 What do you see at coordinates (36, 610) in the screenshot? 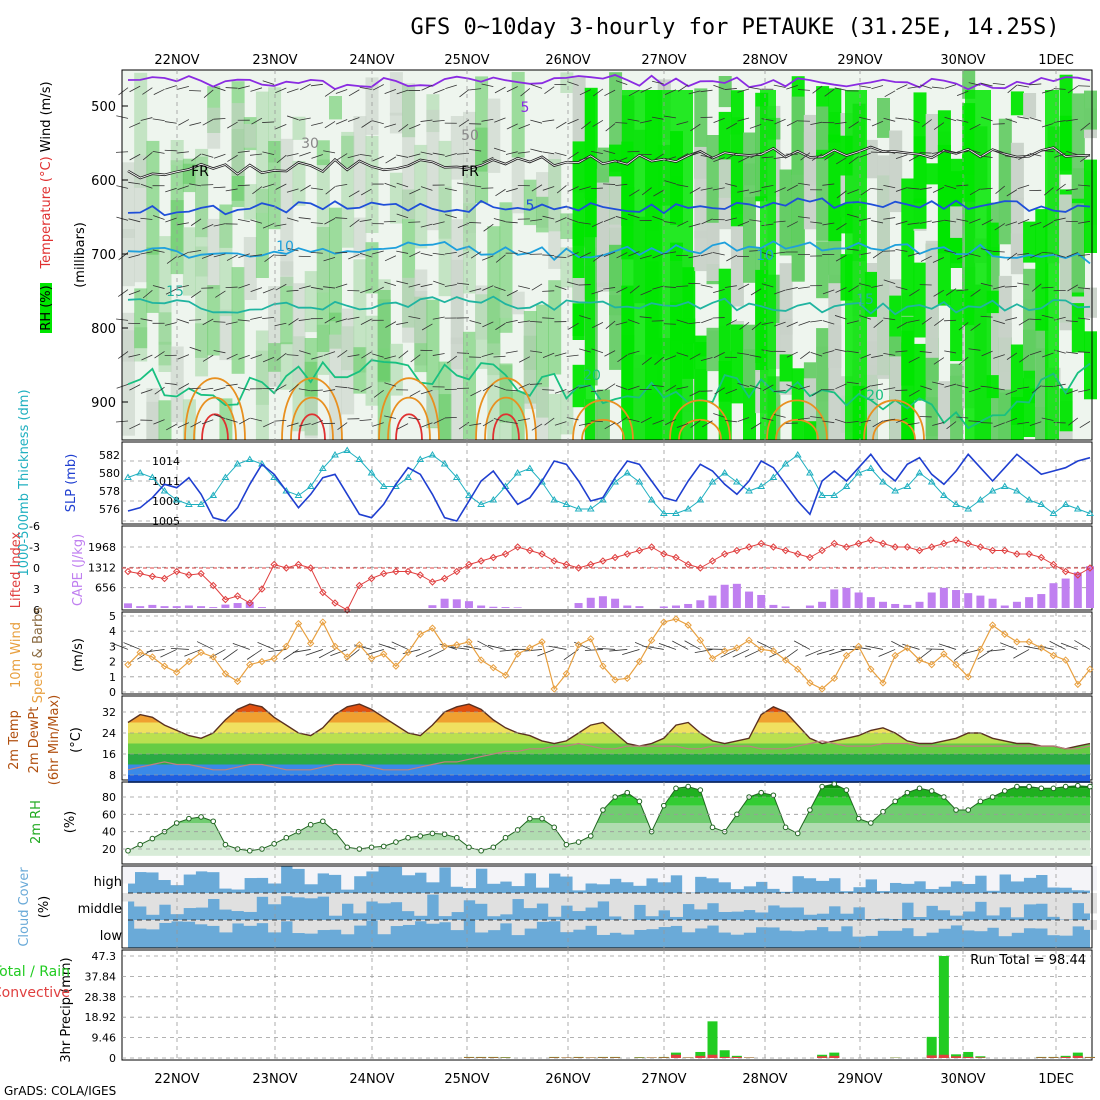
I see `lifted-index-tick-label: 6` at bounding box center [36, 610].